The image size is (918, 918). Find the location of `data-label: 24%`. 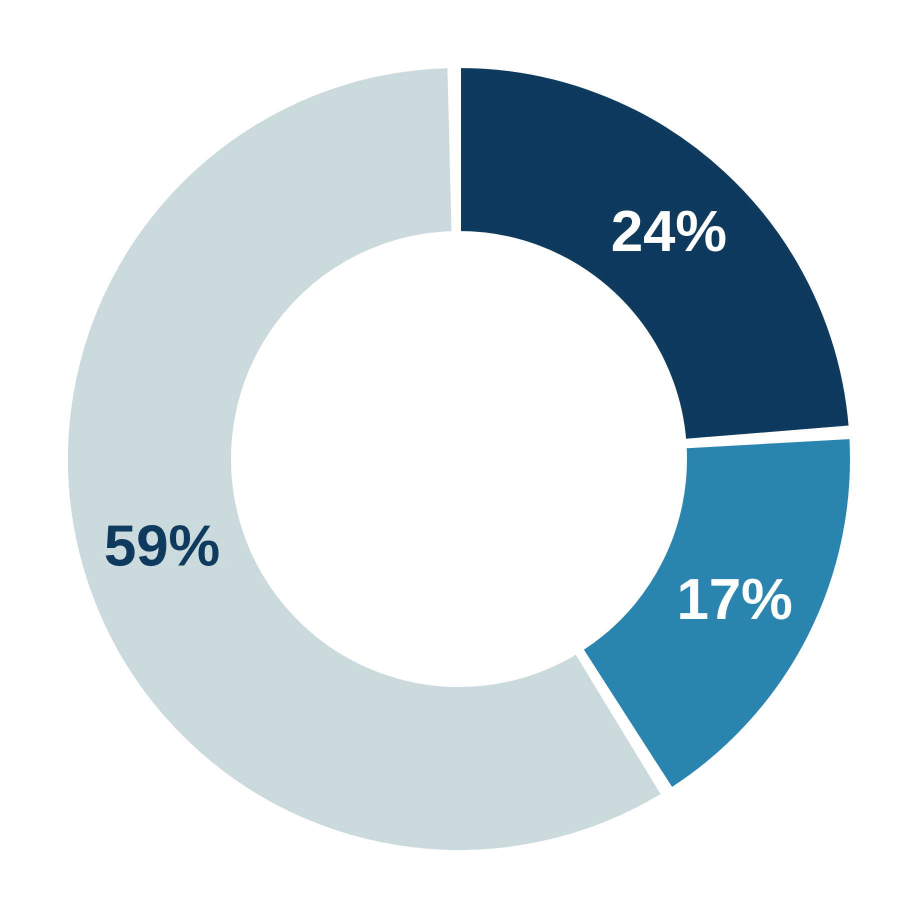

data-label: 24% is located at coordinates (668, 231).